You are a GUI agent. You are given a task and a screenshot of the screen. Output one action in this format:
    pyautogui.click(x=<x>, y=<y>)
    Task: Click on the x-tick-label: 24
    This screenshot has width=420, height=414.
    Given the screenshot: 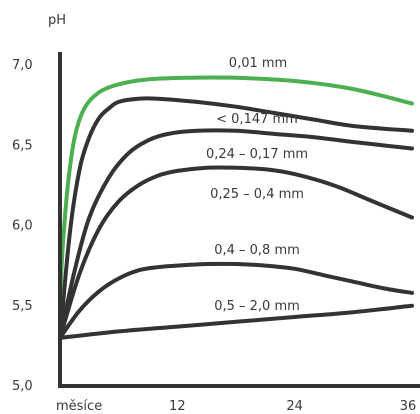 What is the action you would take?
    pyautogui.click(x=294, y=406)
    